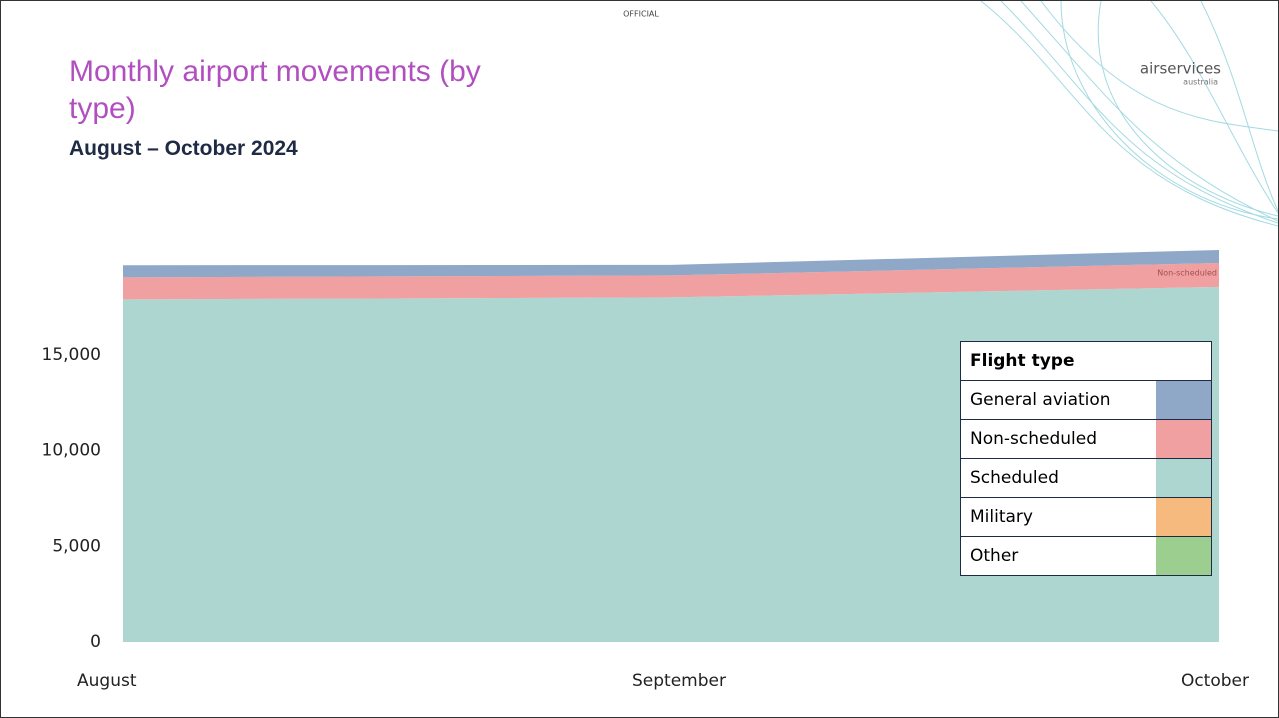 The width and height of the screenshot is (1279, 718). Describe the element at coordinates (183, 148) in the screenshot. I see `chart-subtitle: August – October 2024` at that location.